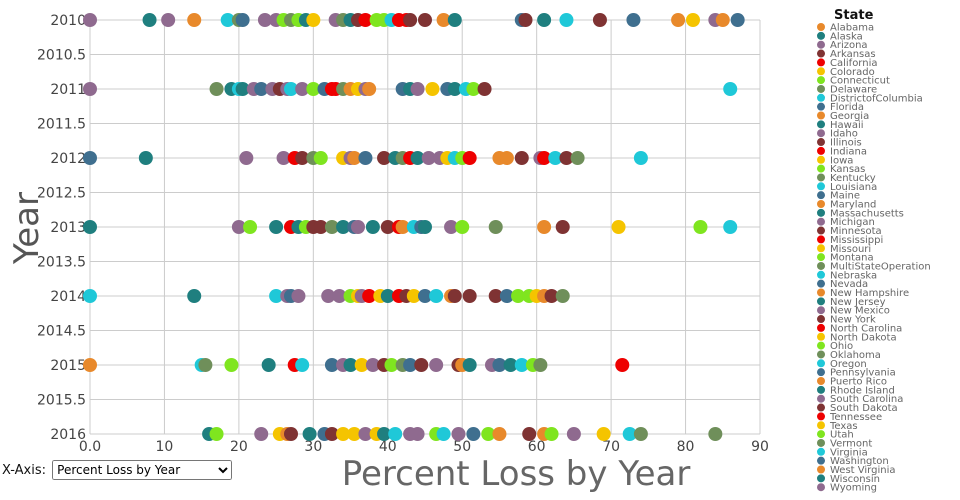 Image resolution: width=960 pixels, height=500 pixels. What do you see at coordinates (142, 470) in the screenshot?
I see `xaxis-select: Percent Loss by Year` at bounding box center [142, 470].